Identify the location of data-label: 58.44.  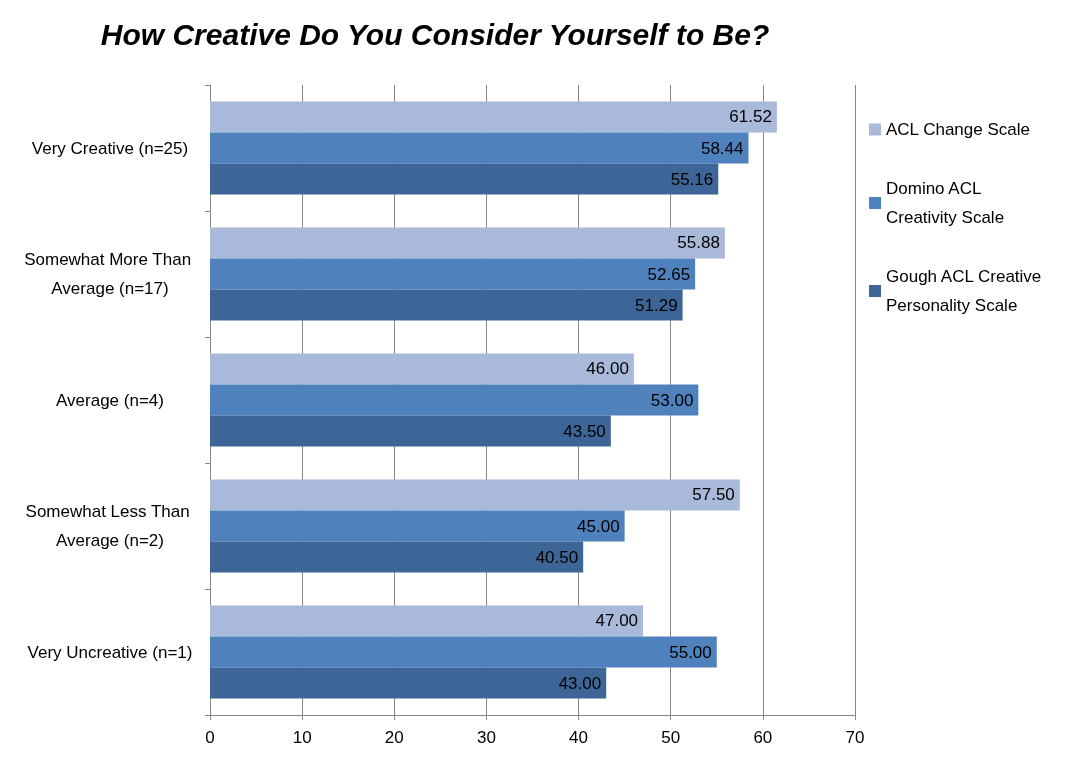
(722, 148).